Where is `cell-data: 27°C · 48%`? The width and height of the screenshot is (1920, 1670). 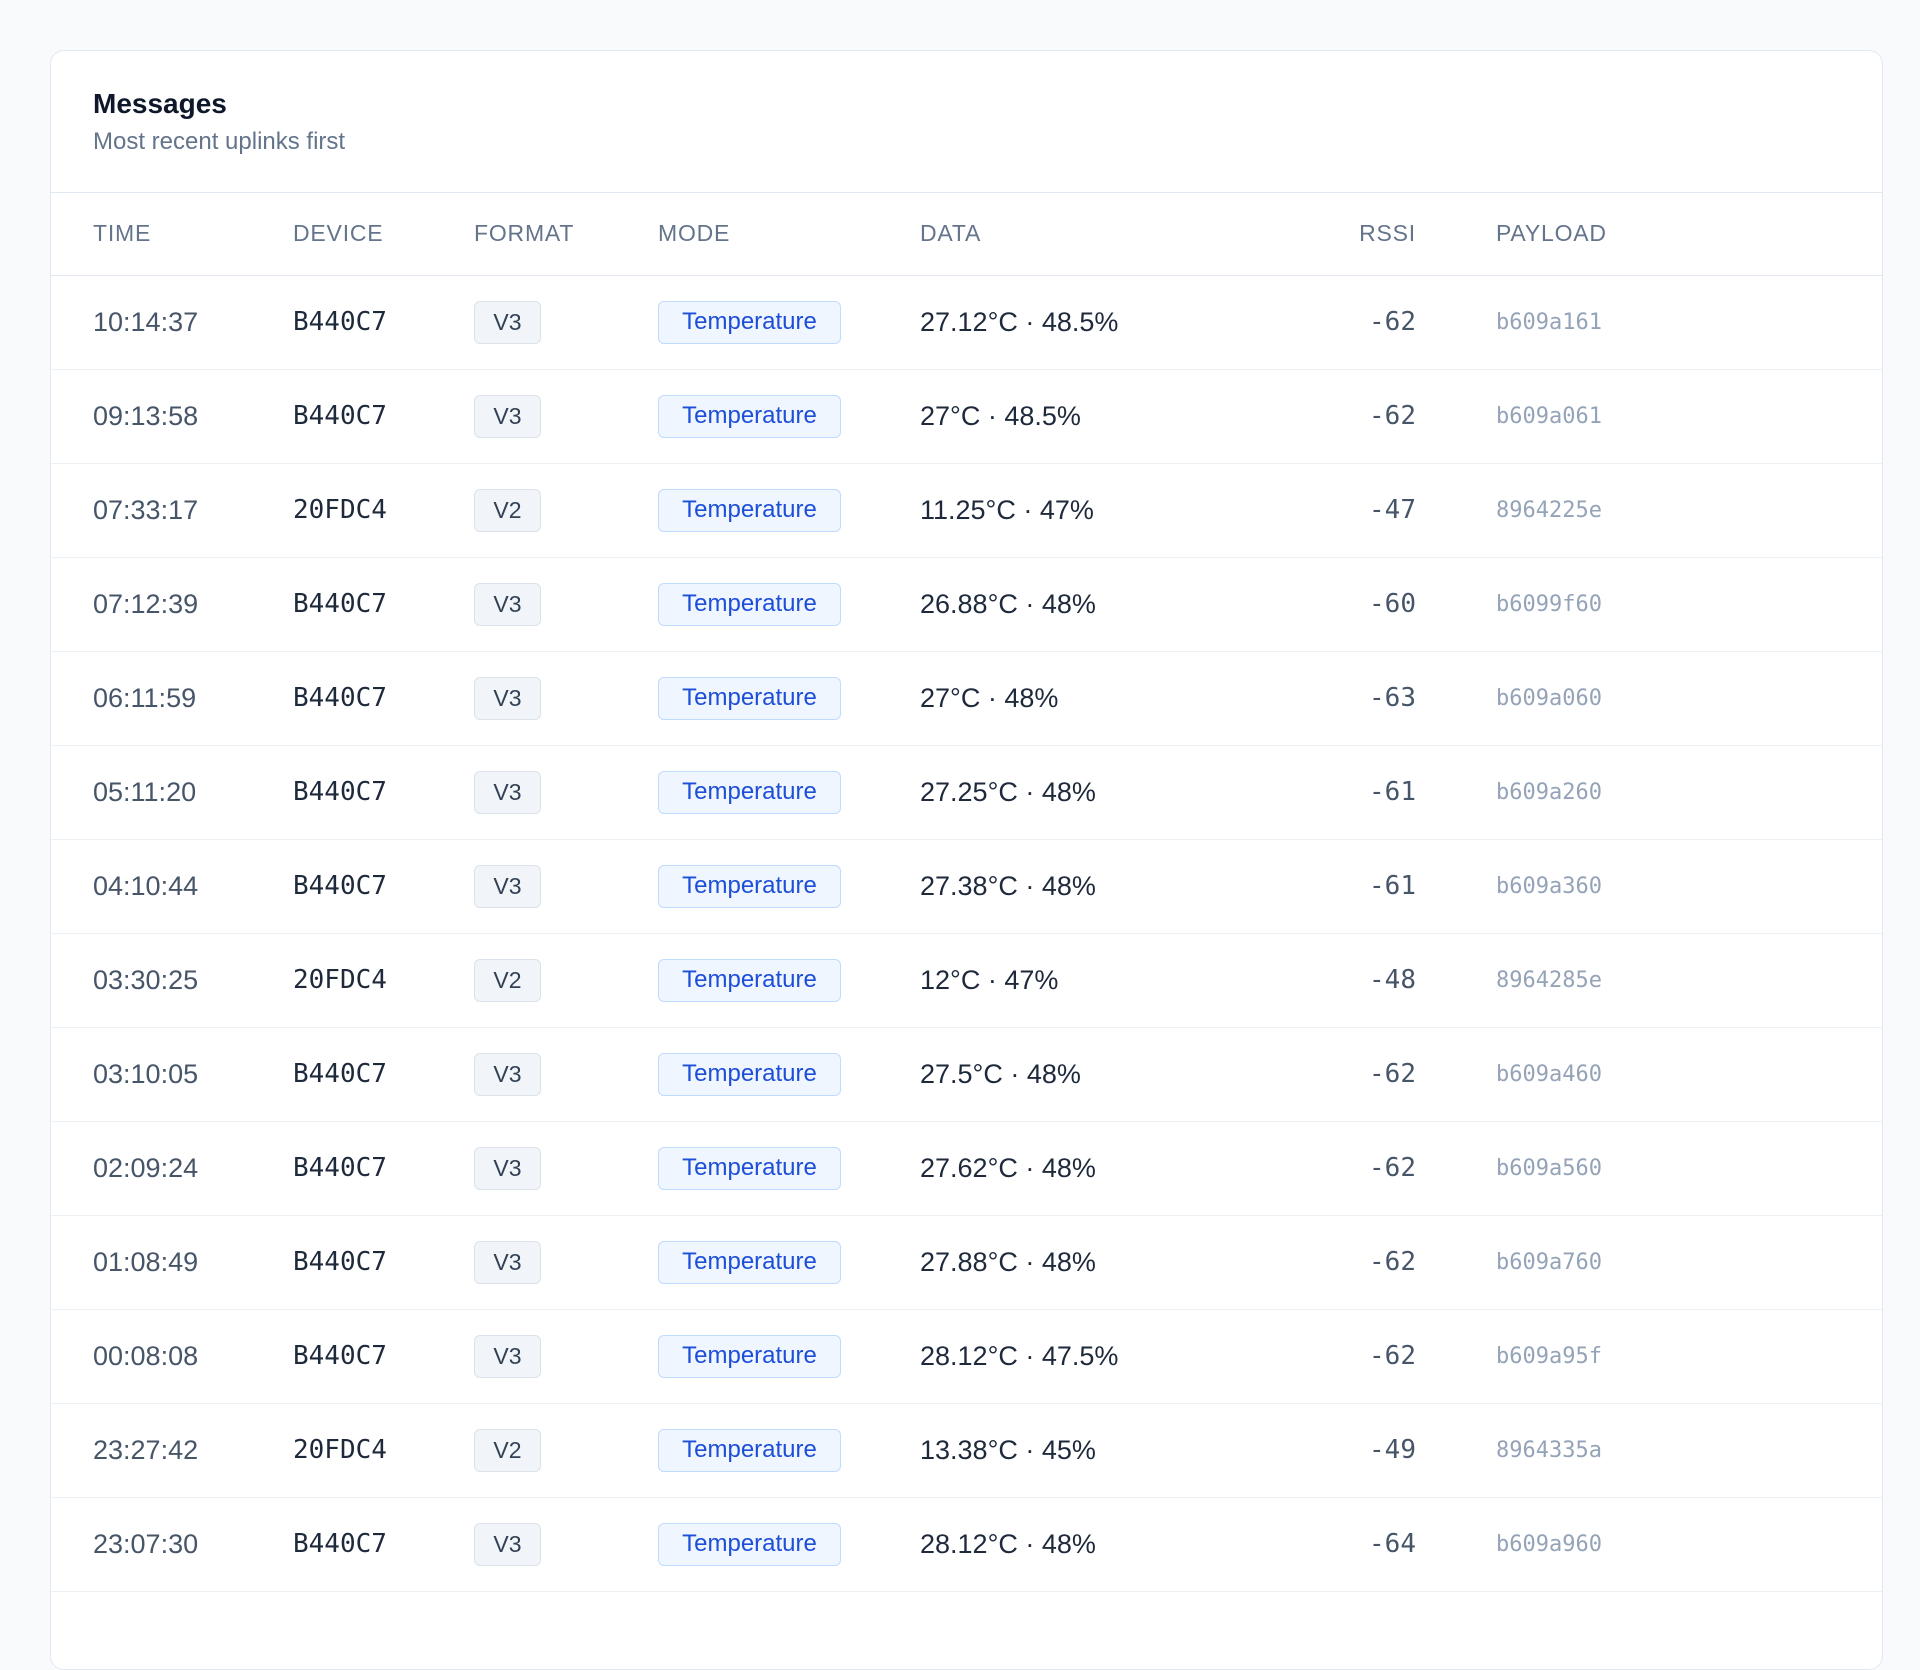
cell-data: 27°C · 48% is located at coordinates (989, 697).